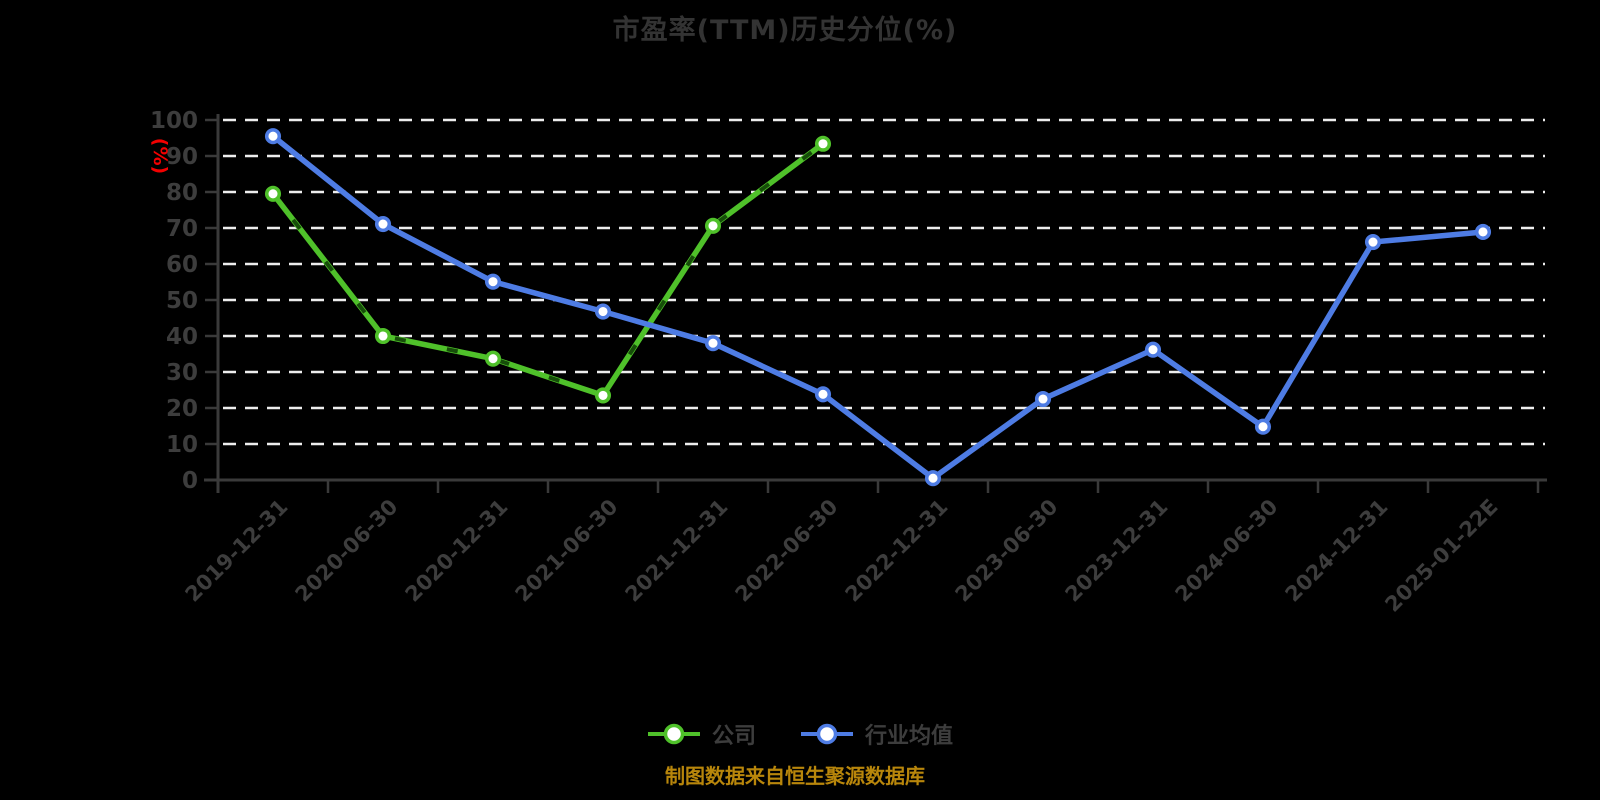 The width and height of the screenshot is (1600, 800). I want to click on chart-legend: 公司 行业均值, so click(800, 734).